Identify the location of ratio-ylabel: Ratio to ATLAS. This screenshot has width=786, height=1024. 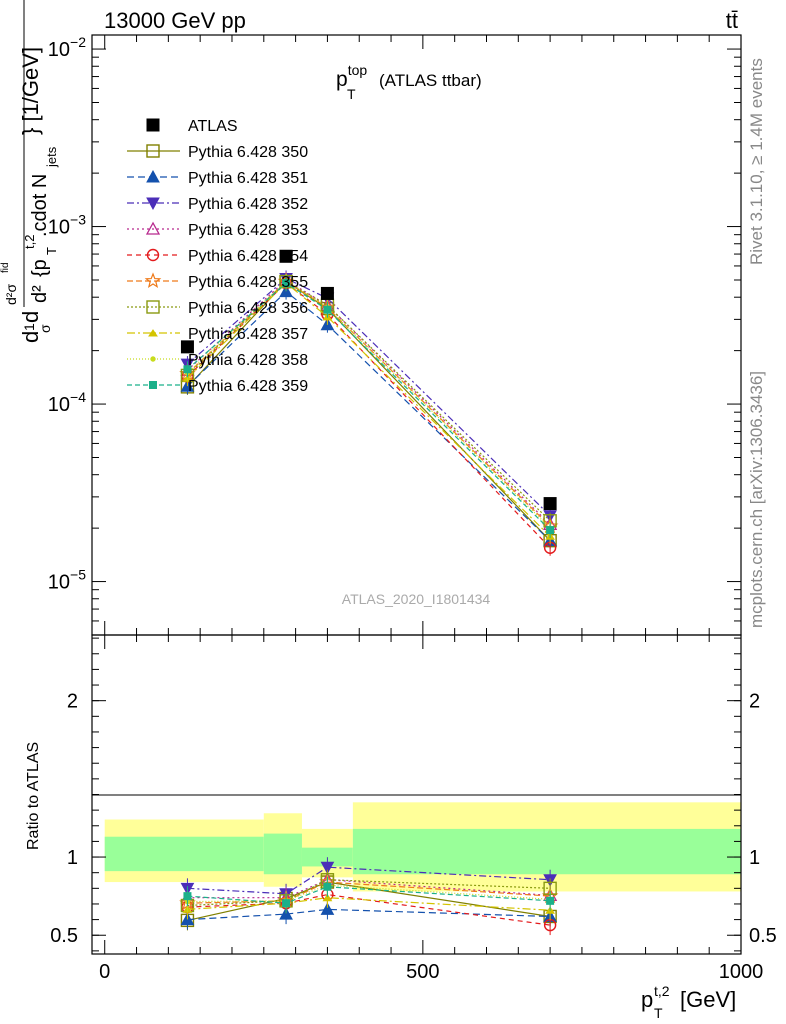
(33, 796).